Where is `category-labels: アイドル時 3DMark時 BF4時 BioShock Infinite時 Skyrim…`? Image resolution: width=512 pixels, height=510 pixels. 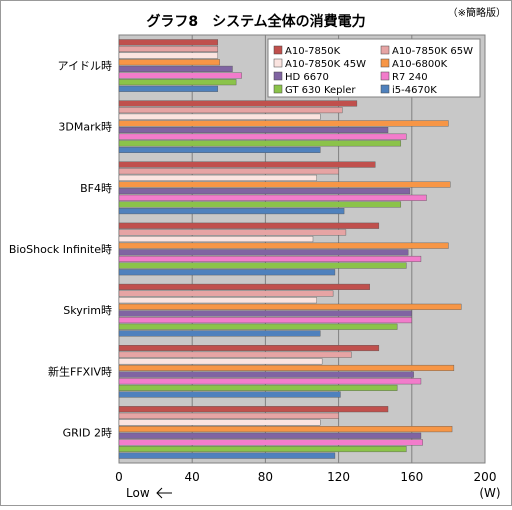
category-labels: アイドル時 3DMark時 BF4時 BioShock Infinite時 Skyrim… is located at coordinates (60, 250).